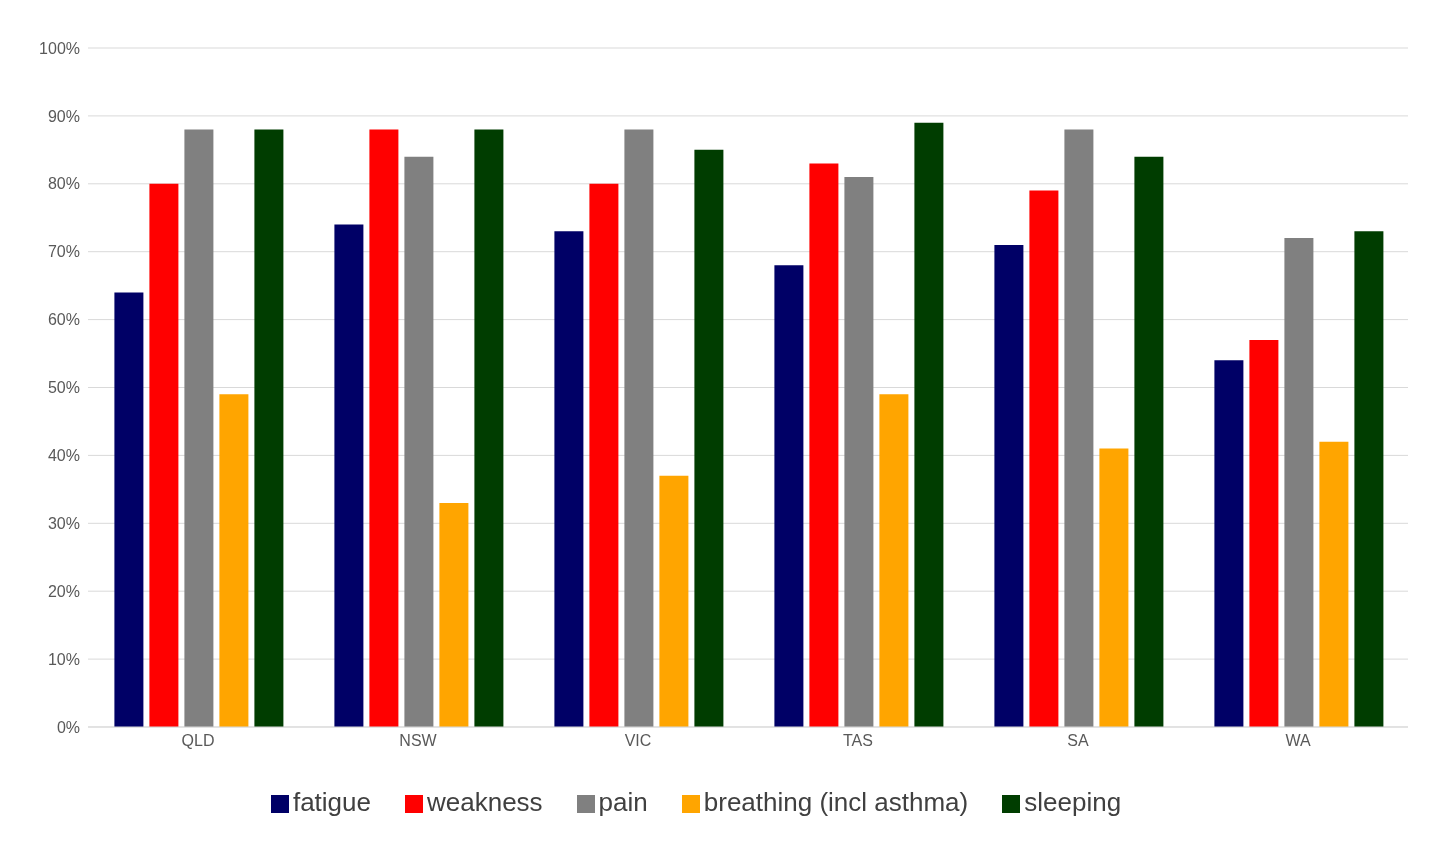 The image size is (1456, 854). What do you see at coordinates (331, 802) in the screenshot?
I see `legend-label: fatigue` at bounding box center [331, 802].